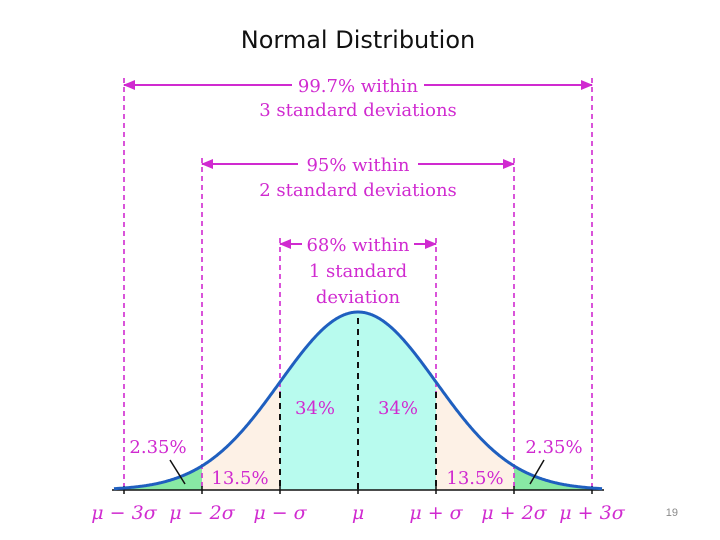 Image resolution: width=720 pixels, height=540 pixels. Describe the element at coordinates (358, 190) in the screenshot. I see `bracket-2sd-label-line2: 2 standard deviations` at that location.